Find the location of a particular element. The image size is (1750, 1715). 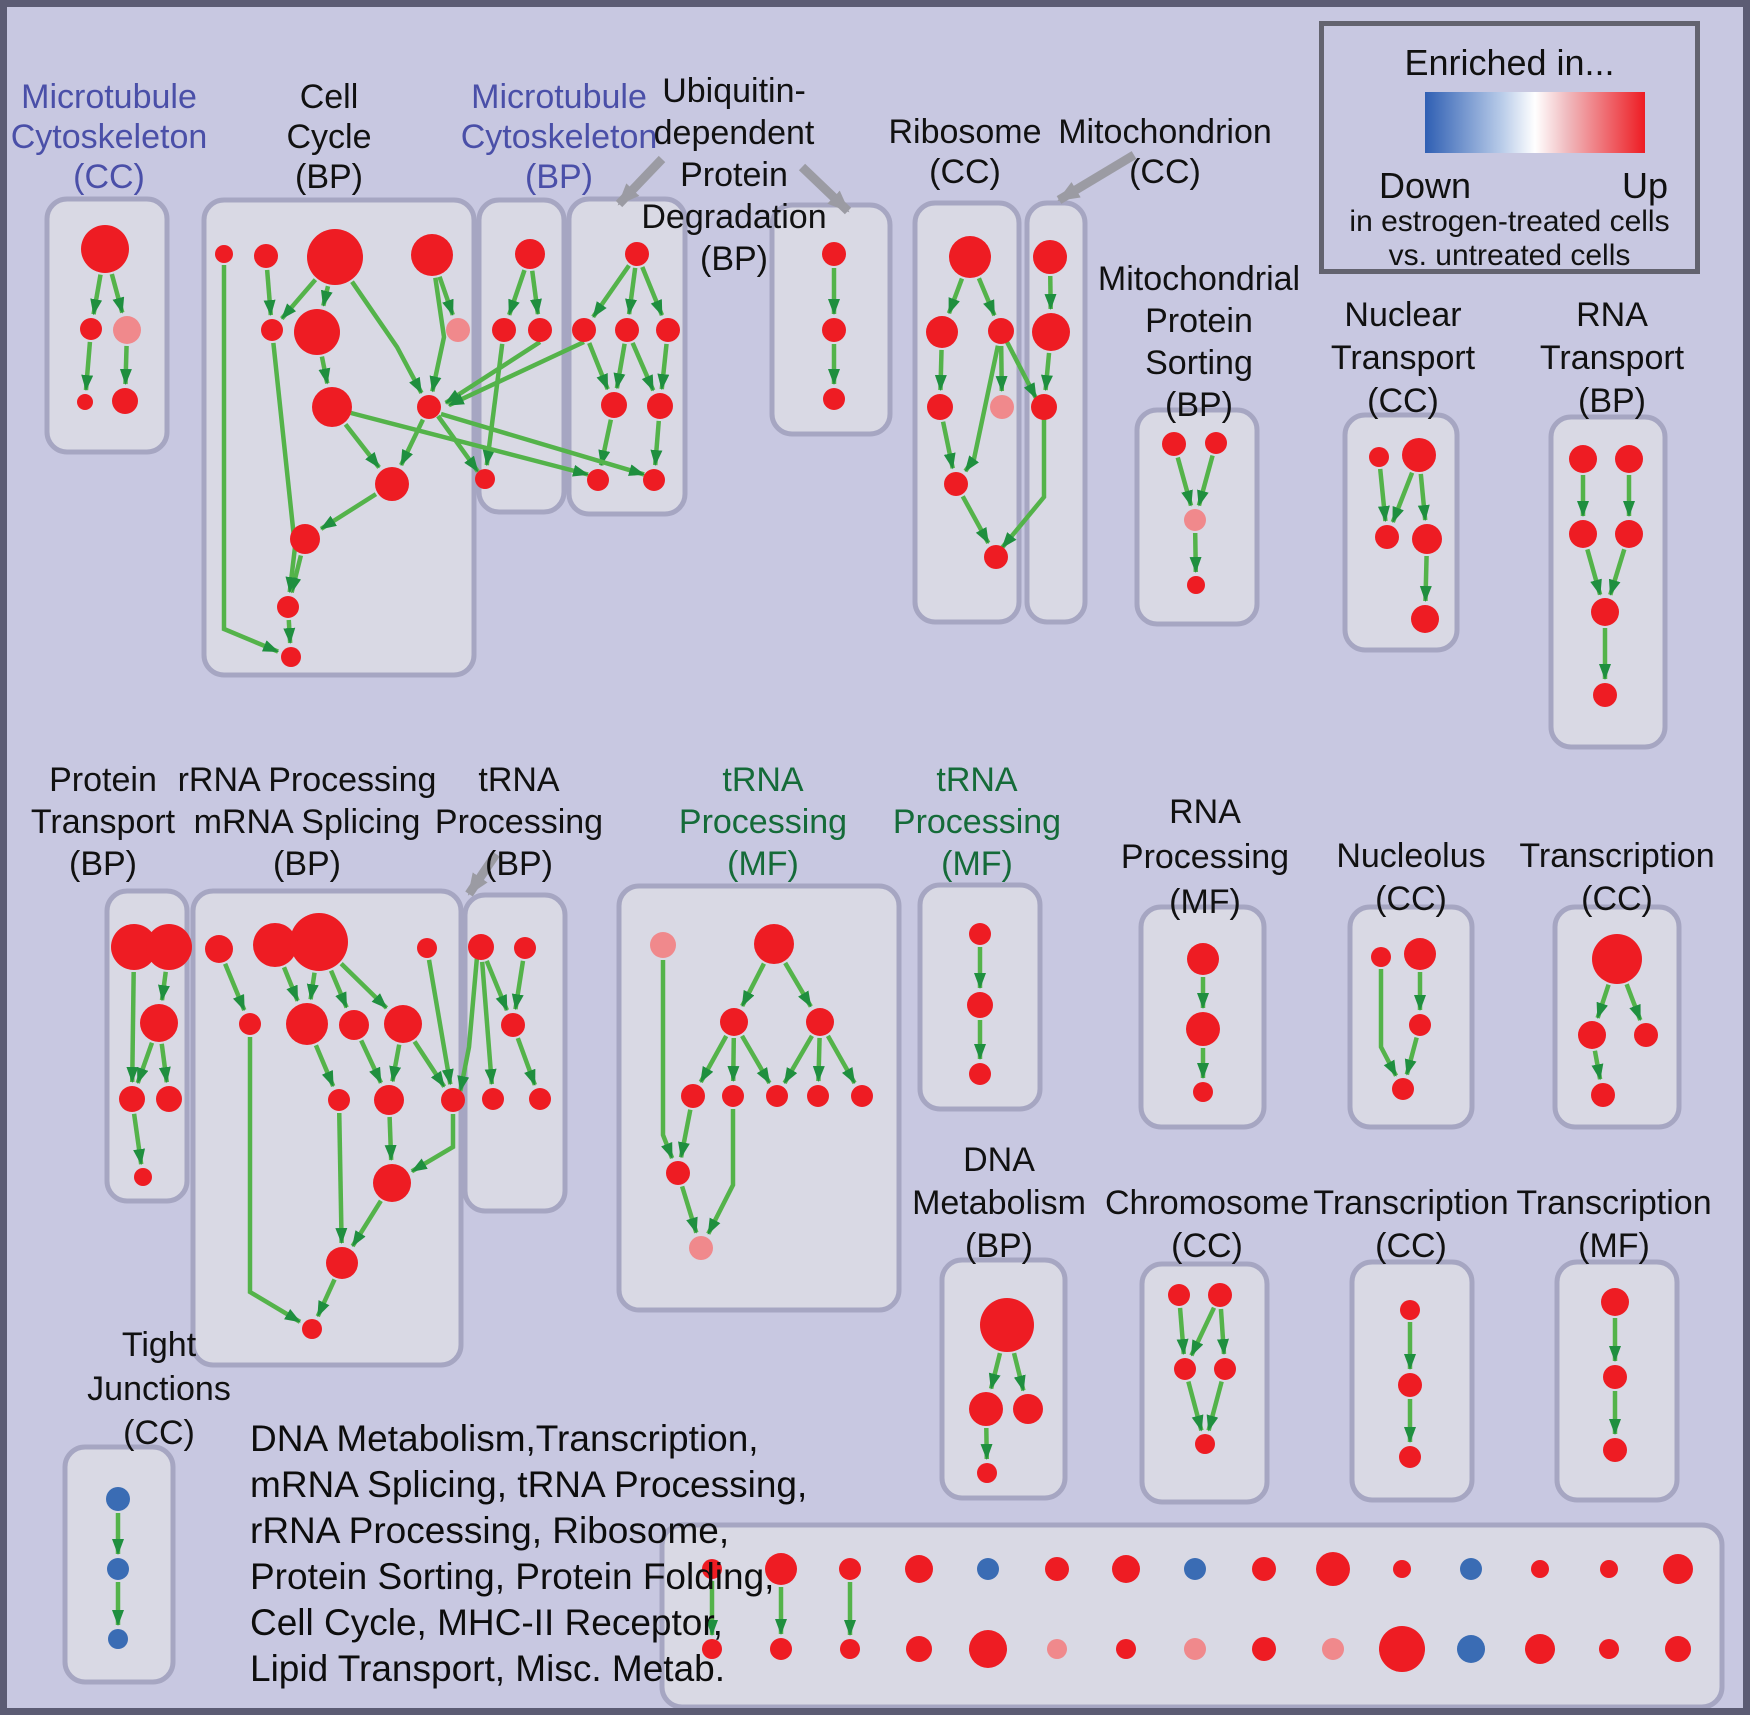

cluster-title-nucleolus-cc: Nucleolus (CC) is located at coordinates (1411, 877).